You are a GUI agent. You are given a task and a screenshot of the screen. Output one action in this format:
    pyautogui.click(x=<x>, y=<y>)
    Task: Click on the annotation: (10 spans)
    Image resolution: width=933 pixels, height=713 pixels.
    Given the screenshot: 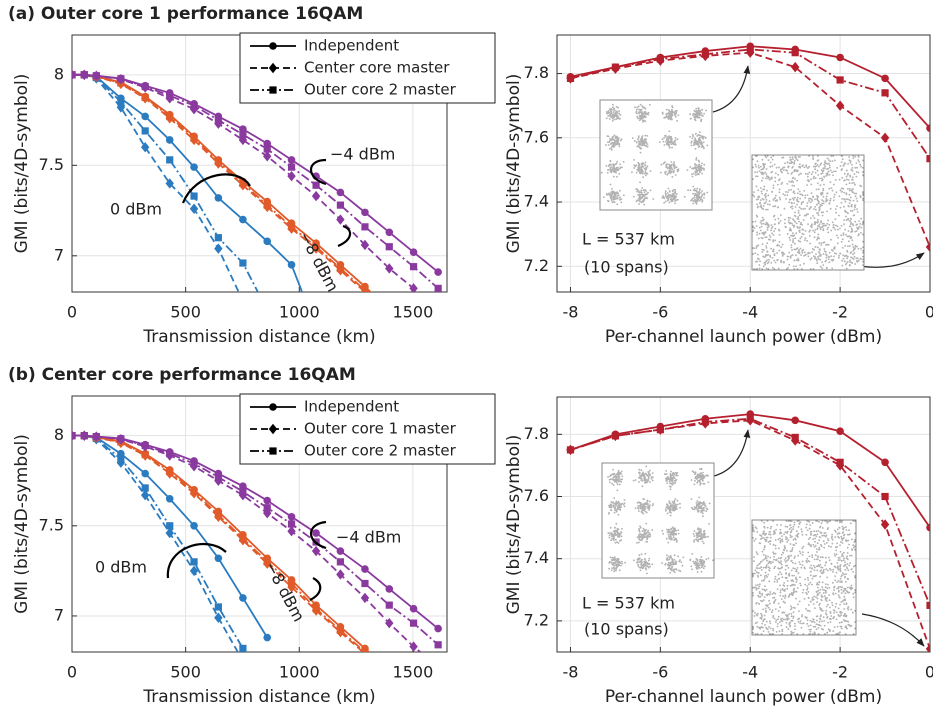 What is the action you would take?
    pyautogui.click(x=626, y=629)
    